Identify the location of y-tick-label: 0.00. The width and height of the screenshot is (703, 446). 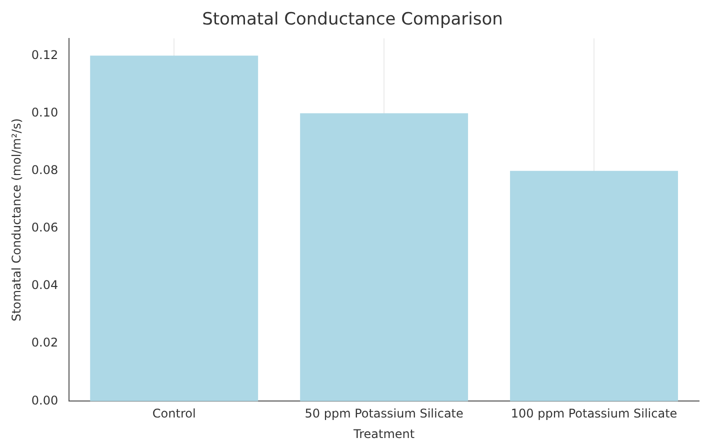
(44, 400).